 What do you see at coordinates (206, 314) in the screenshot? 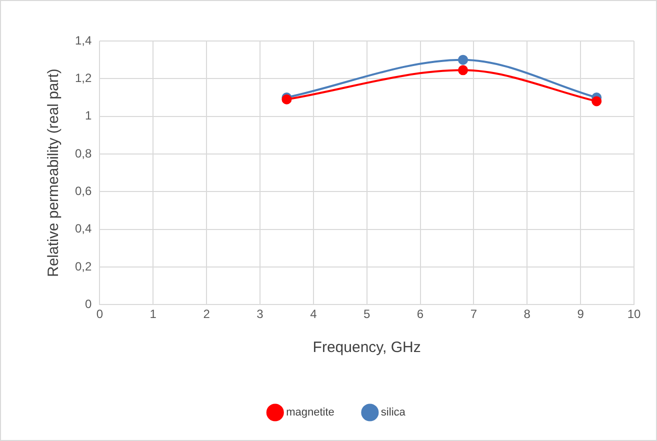
I see `x-tick-label: 2` at bounding box center [206, 314].